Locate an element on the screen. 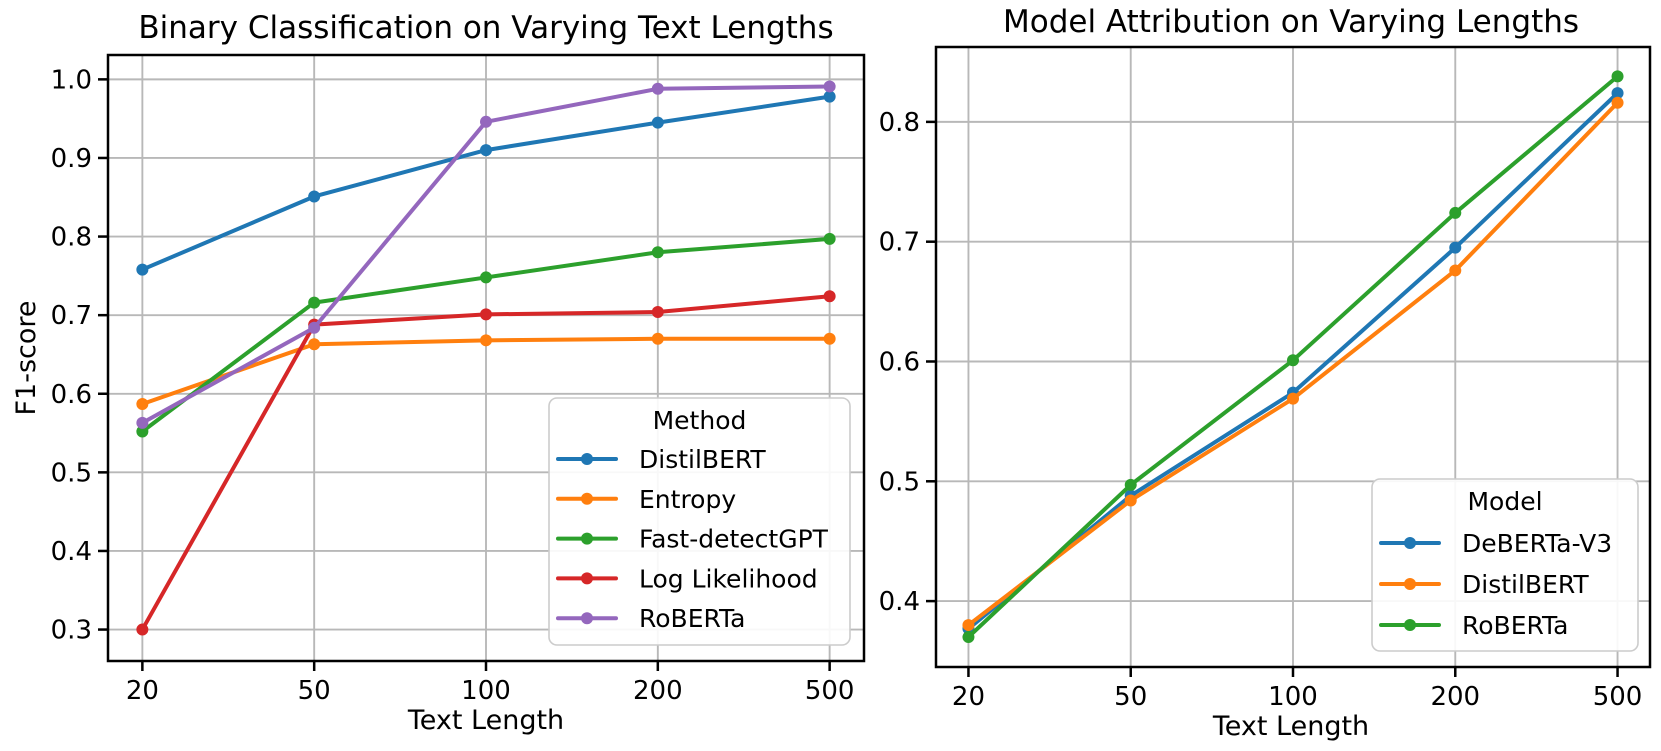 The width and height of the screenshot is (1661, 751). right-chart-xlabel: Text Length is located at coordinates (1291, 726).